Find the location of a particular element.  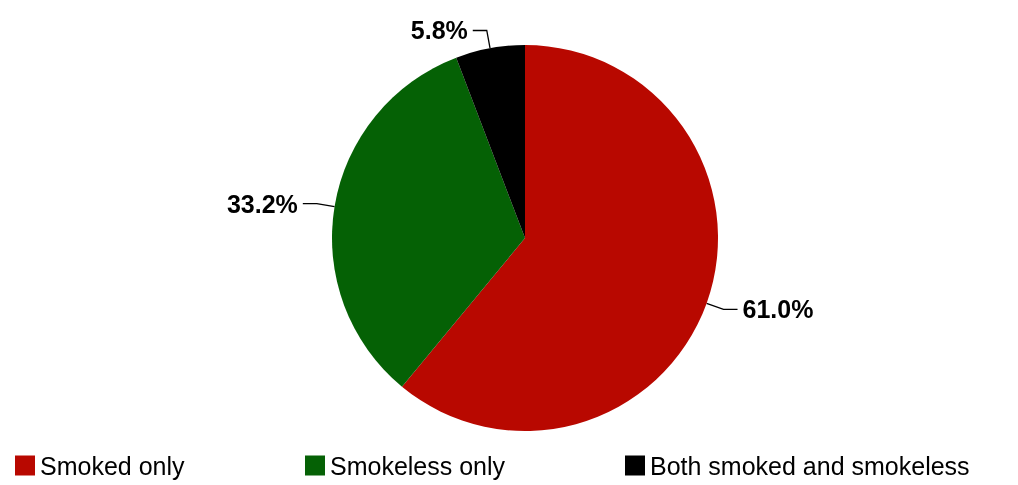

data-label: 33.2% is located at coordinates (262, 203).